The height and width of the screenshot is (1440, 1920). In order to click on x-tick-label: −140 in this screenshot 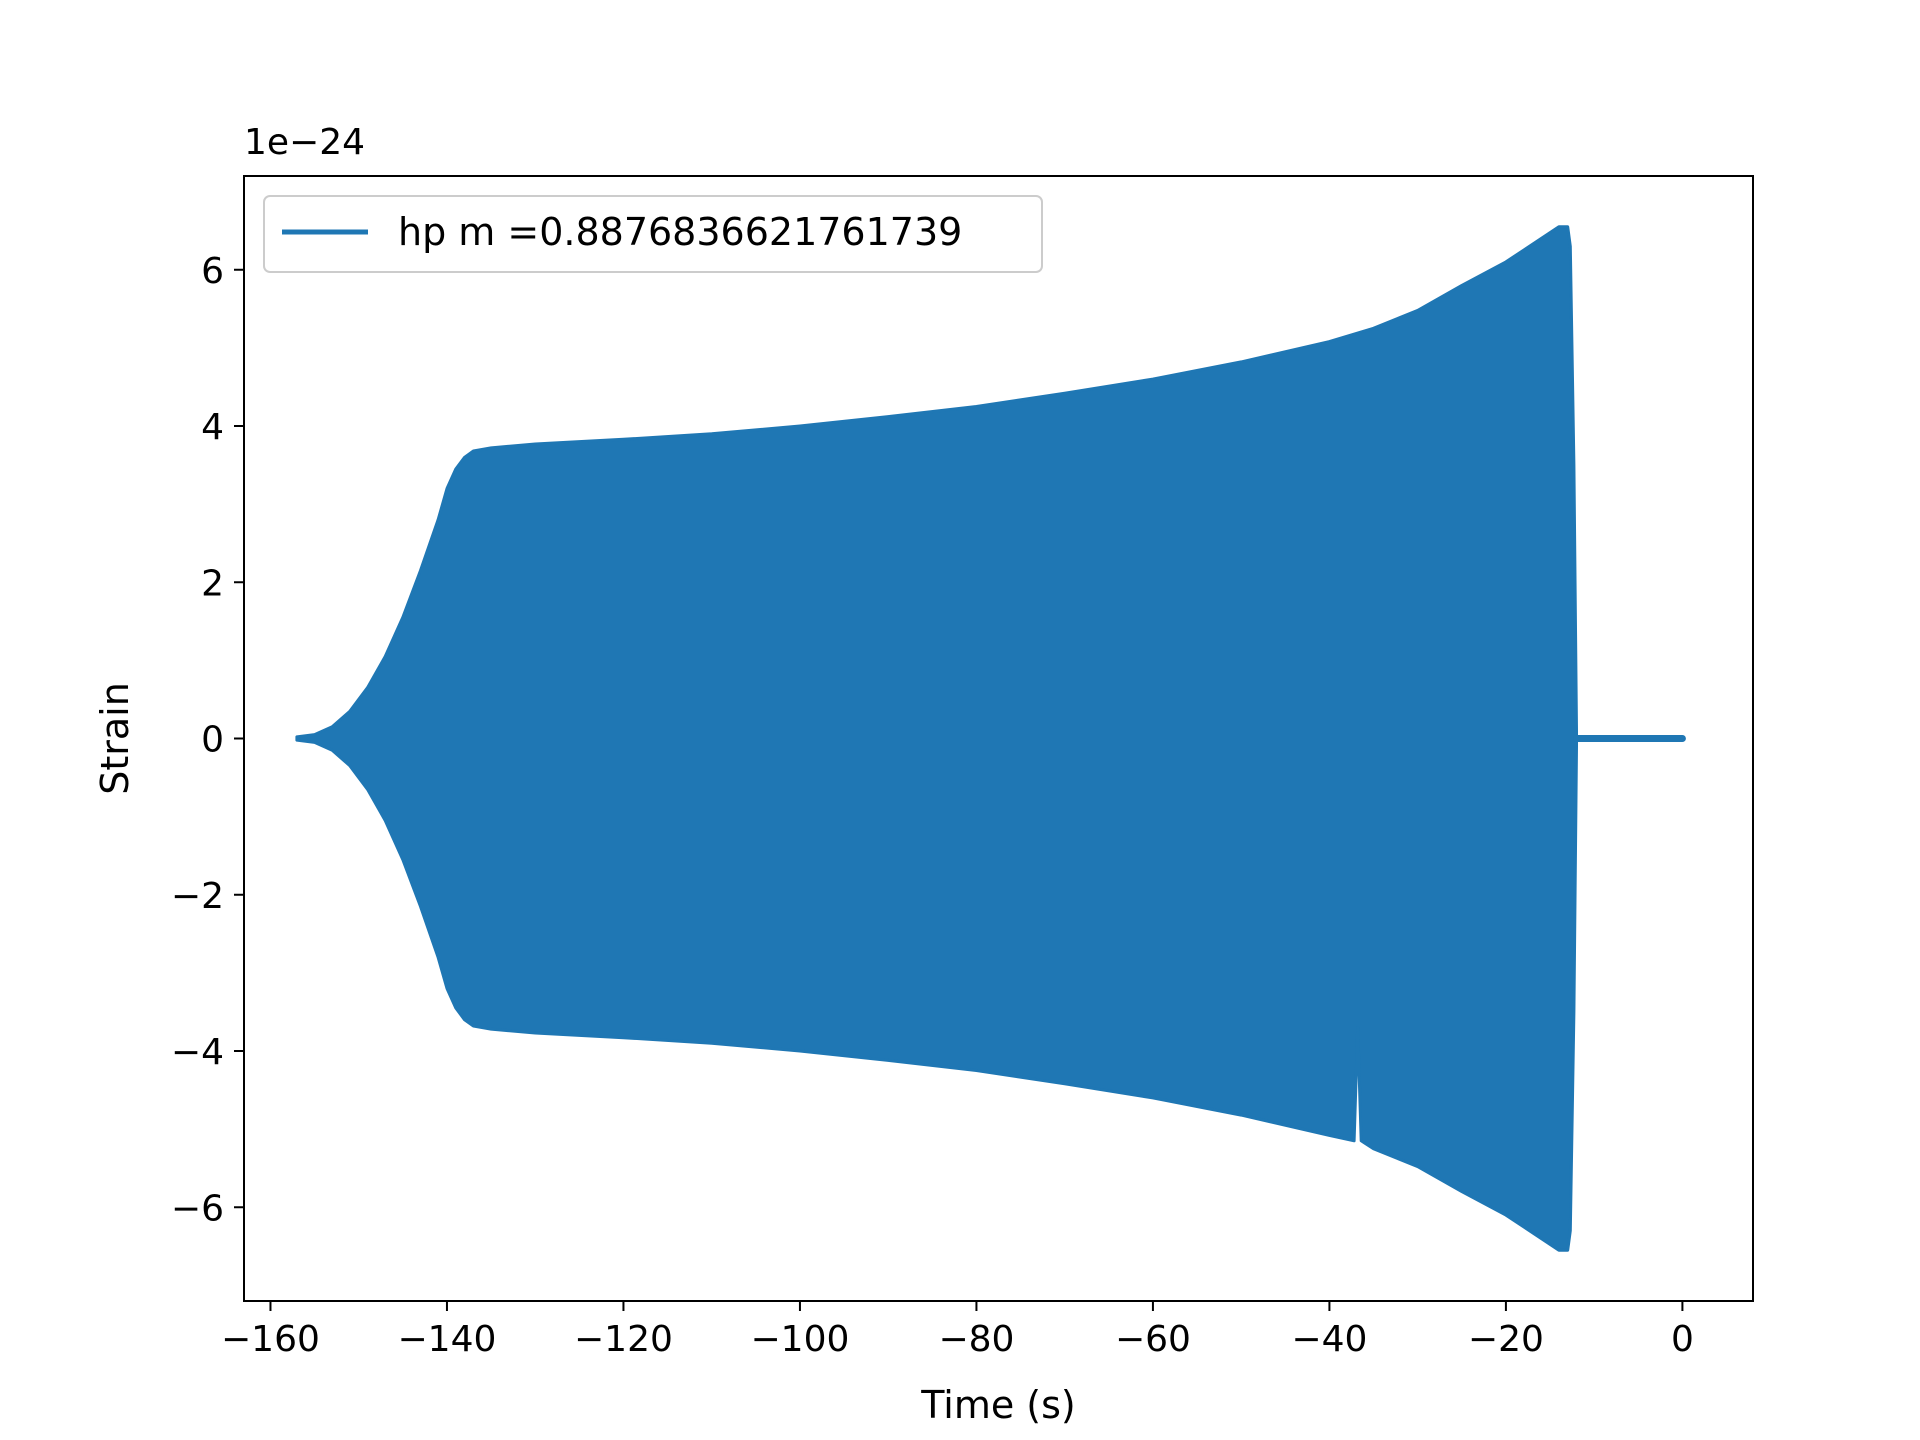, I will do `click(447, 1339)`.